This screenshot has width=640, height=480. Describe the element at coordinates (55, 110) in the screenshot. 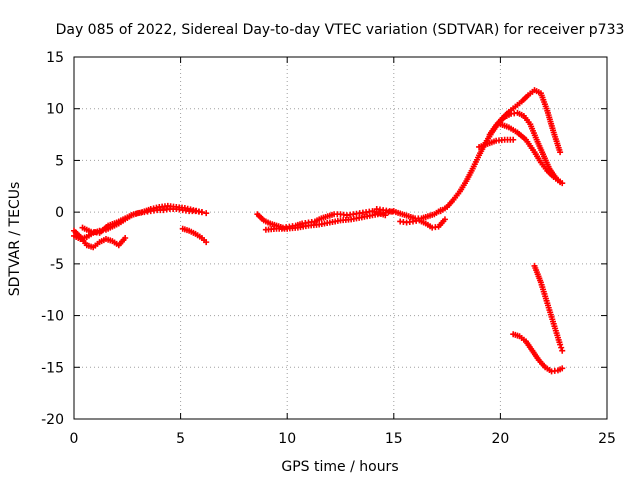

I see `y-tick-label: 10` at that location.